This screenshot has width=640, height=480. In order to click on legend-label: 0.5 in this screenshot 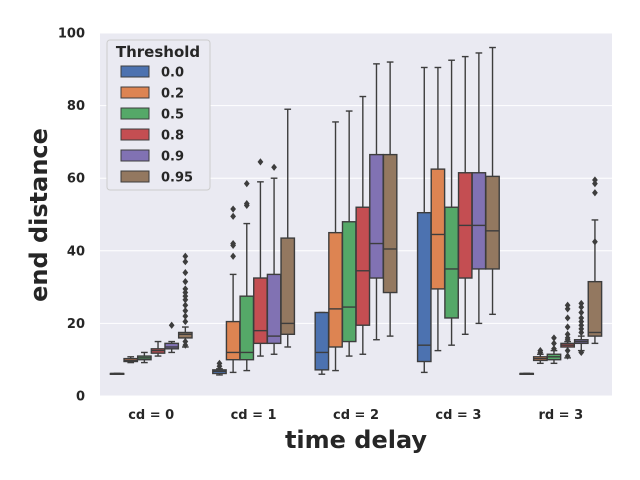, I will do `click(172, 115)`.